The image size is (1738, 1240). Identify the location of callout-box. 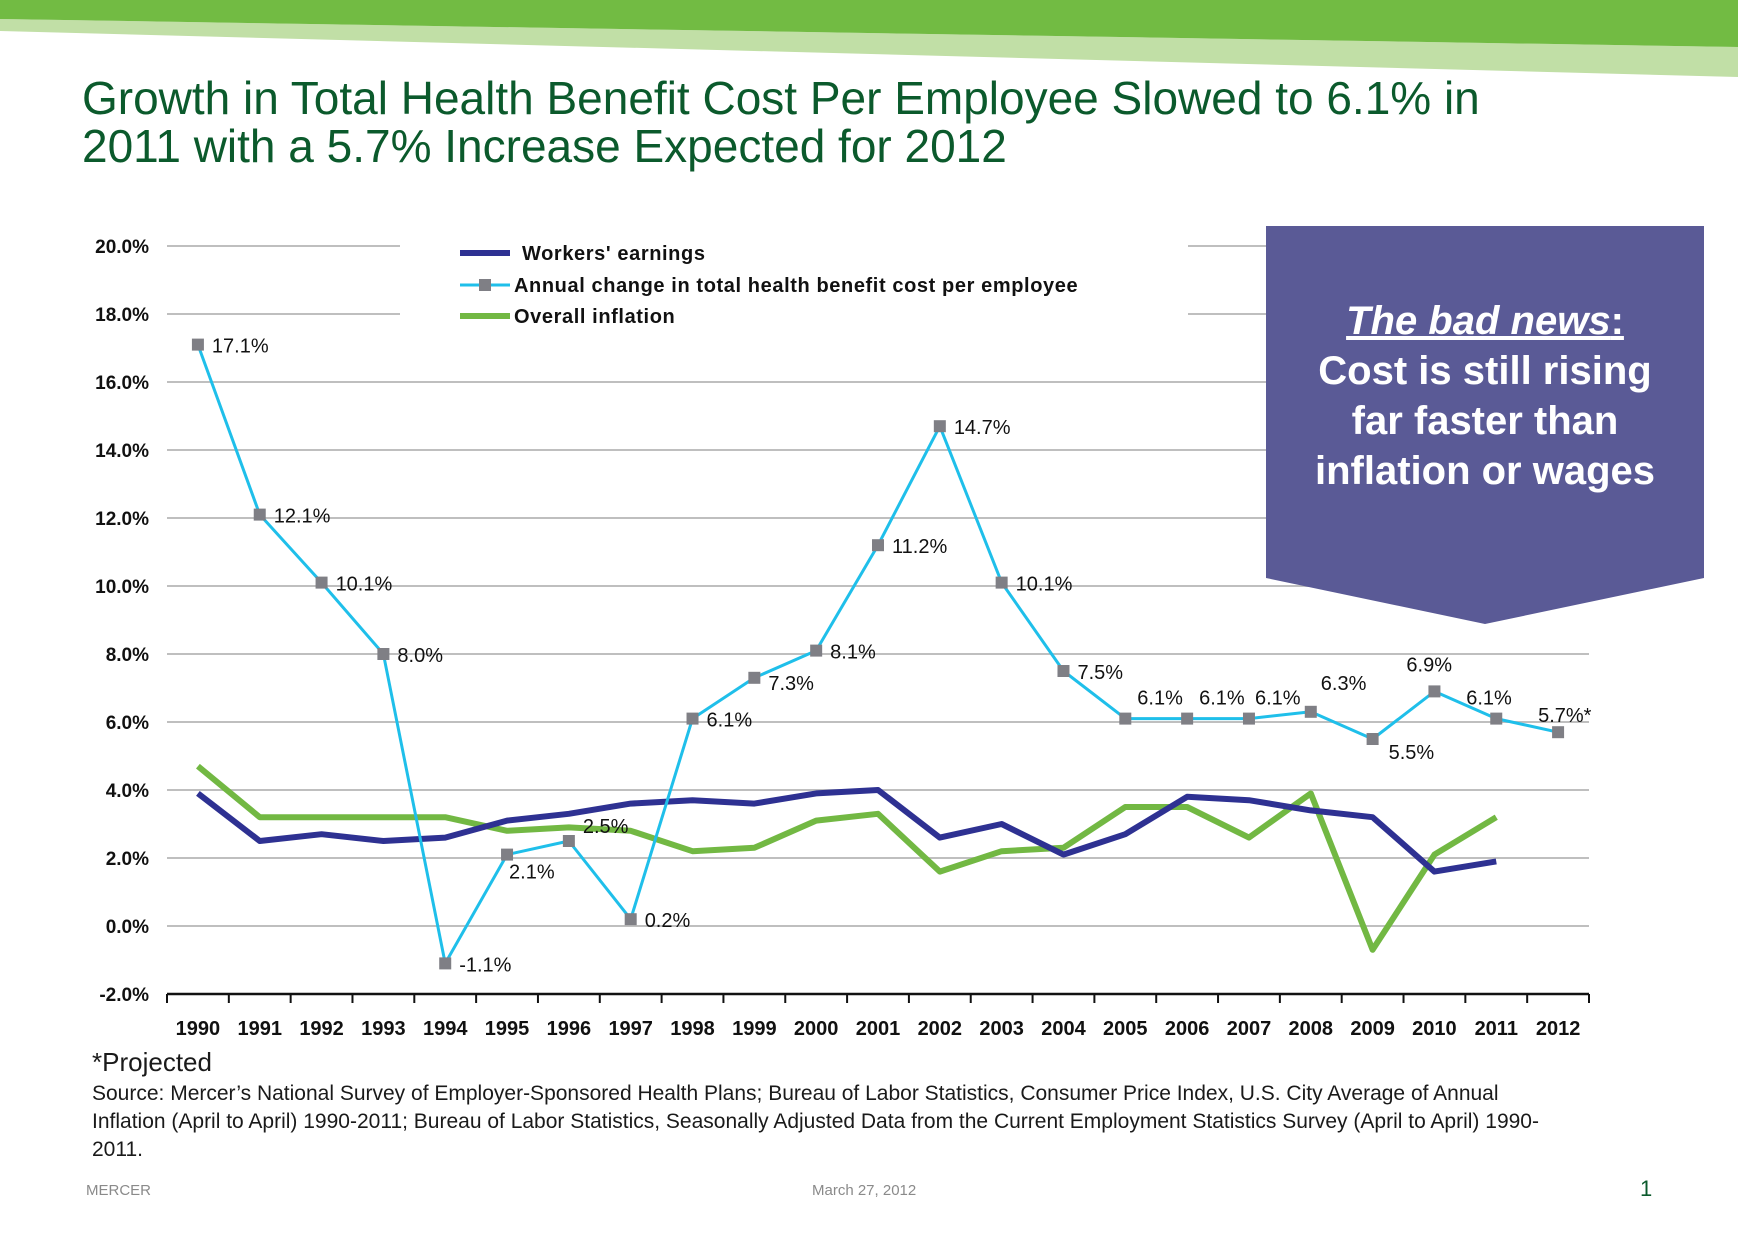
(1485, 425).